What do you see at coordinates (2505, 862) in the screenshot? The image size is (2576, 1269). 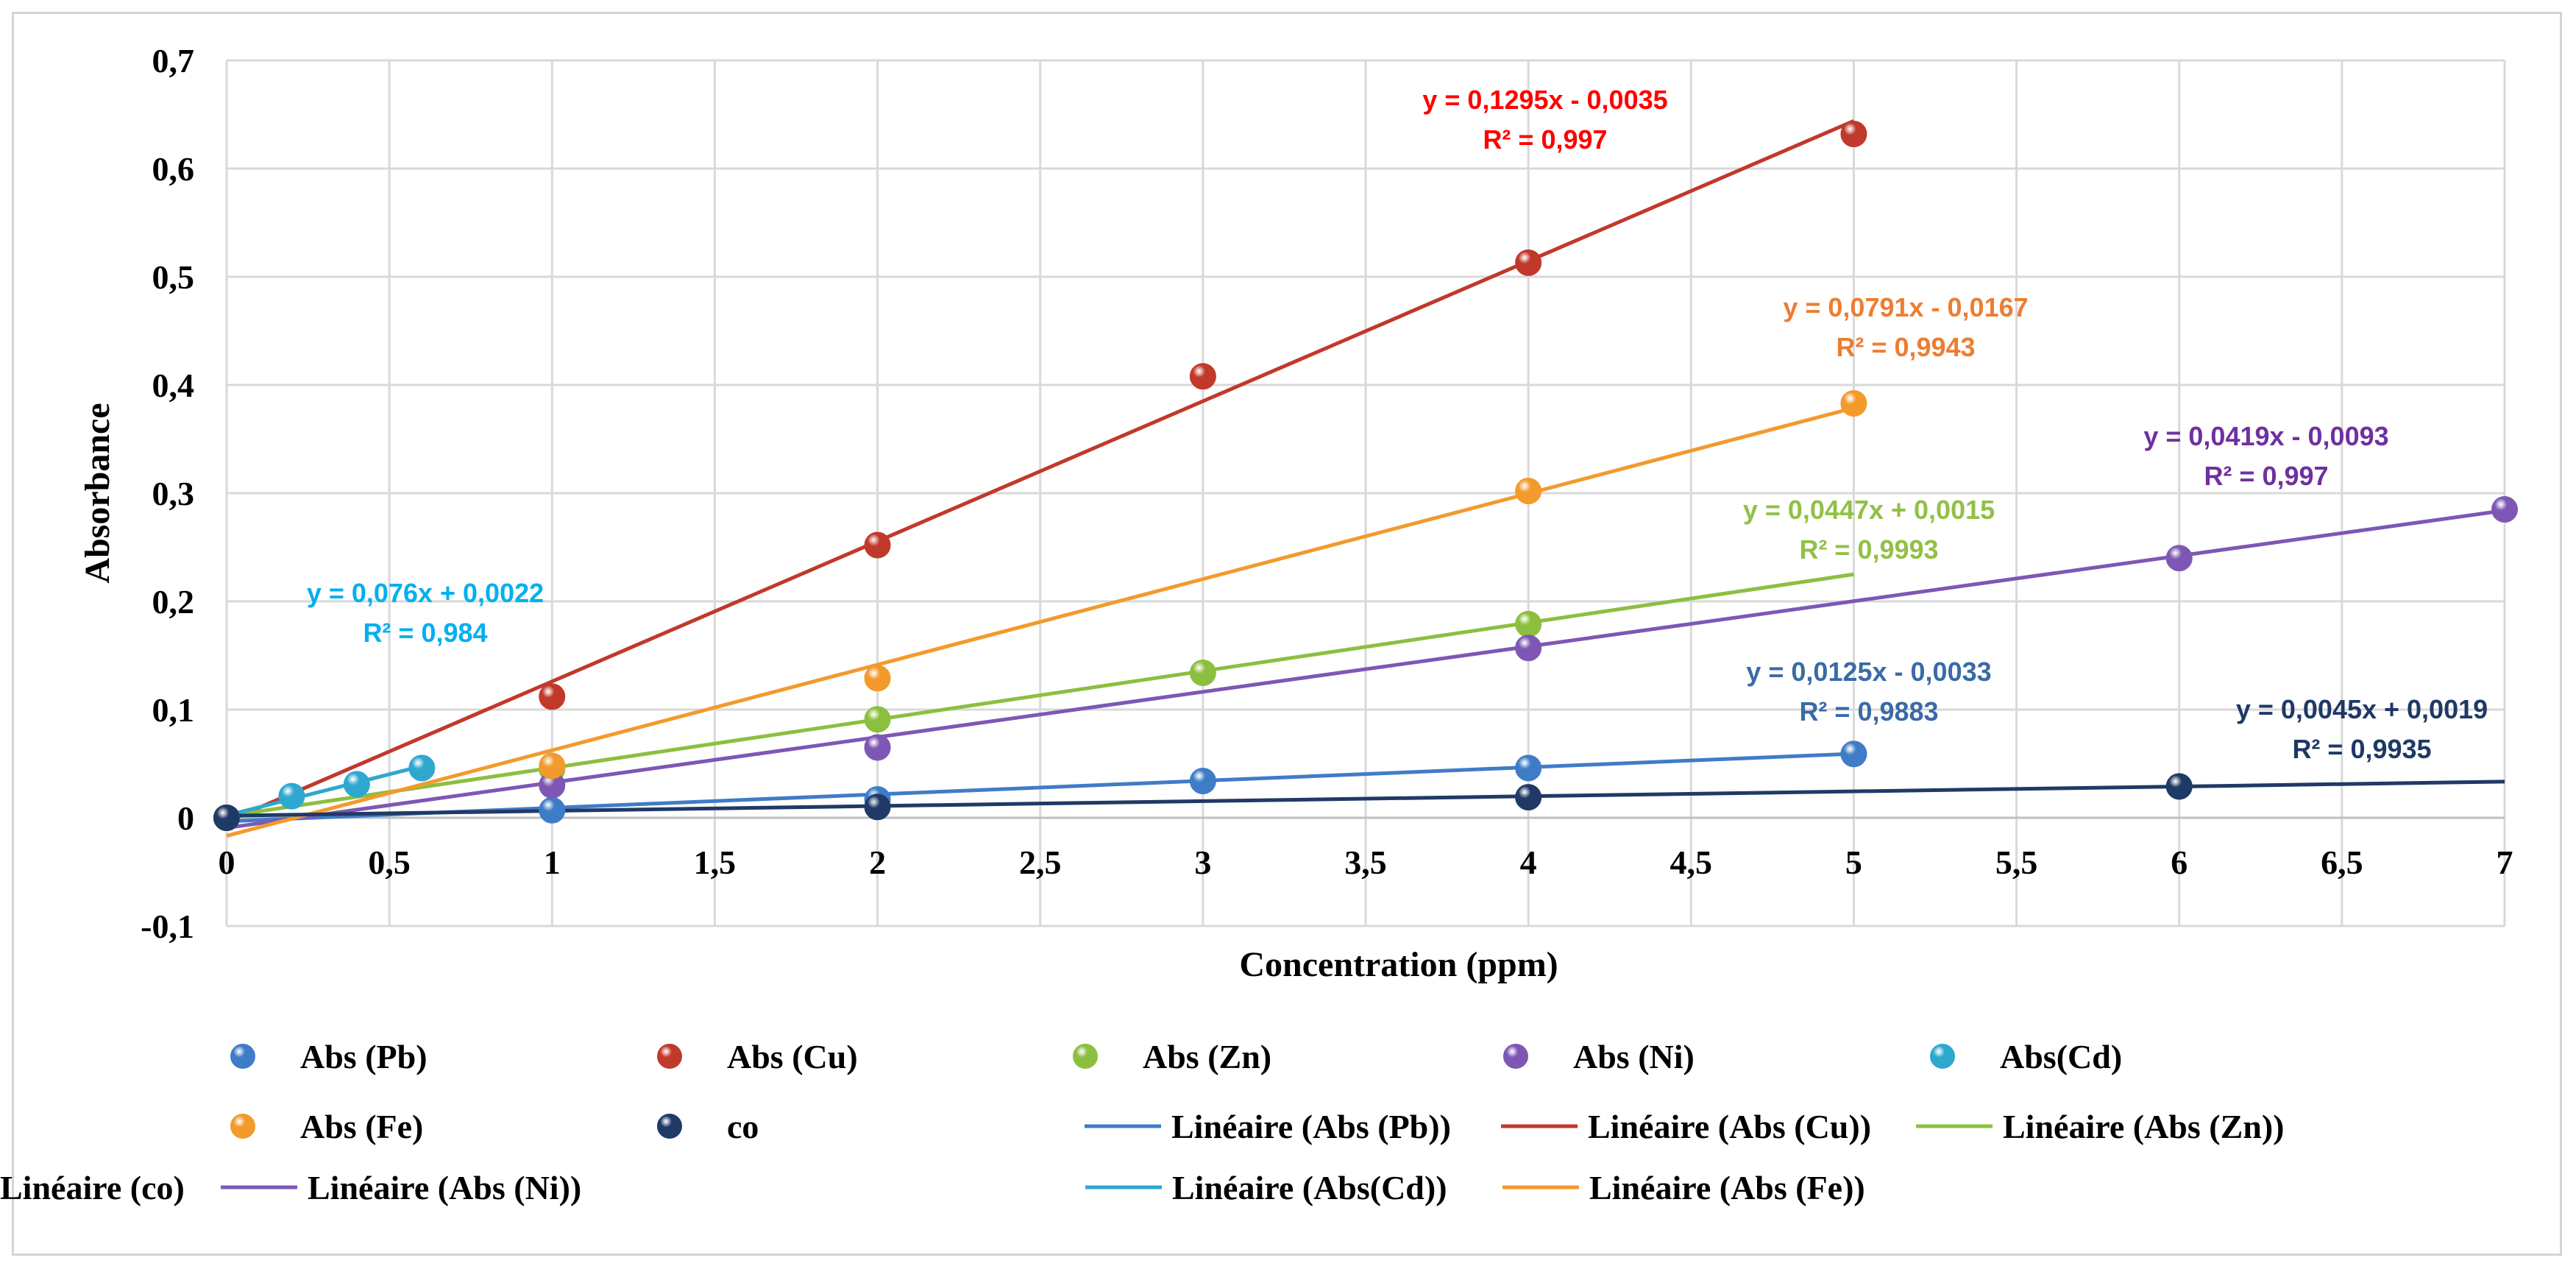 I see `x-tick-label: 7` at bounding box center [2505, 862].